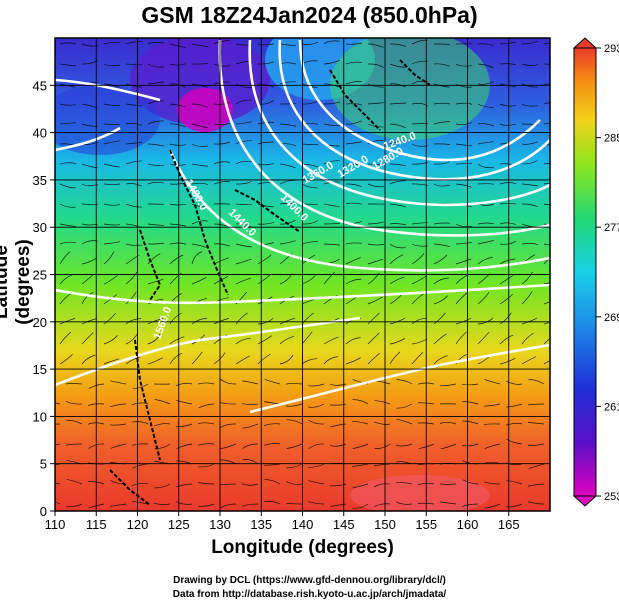  Describe the element at coordinates (96, 524) in the screenshot. I see `x-tick-label: 115` at that location.